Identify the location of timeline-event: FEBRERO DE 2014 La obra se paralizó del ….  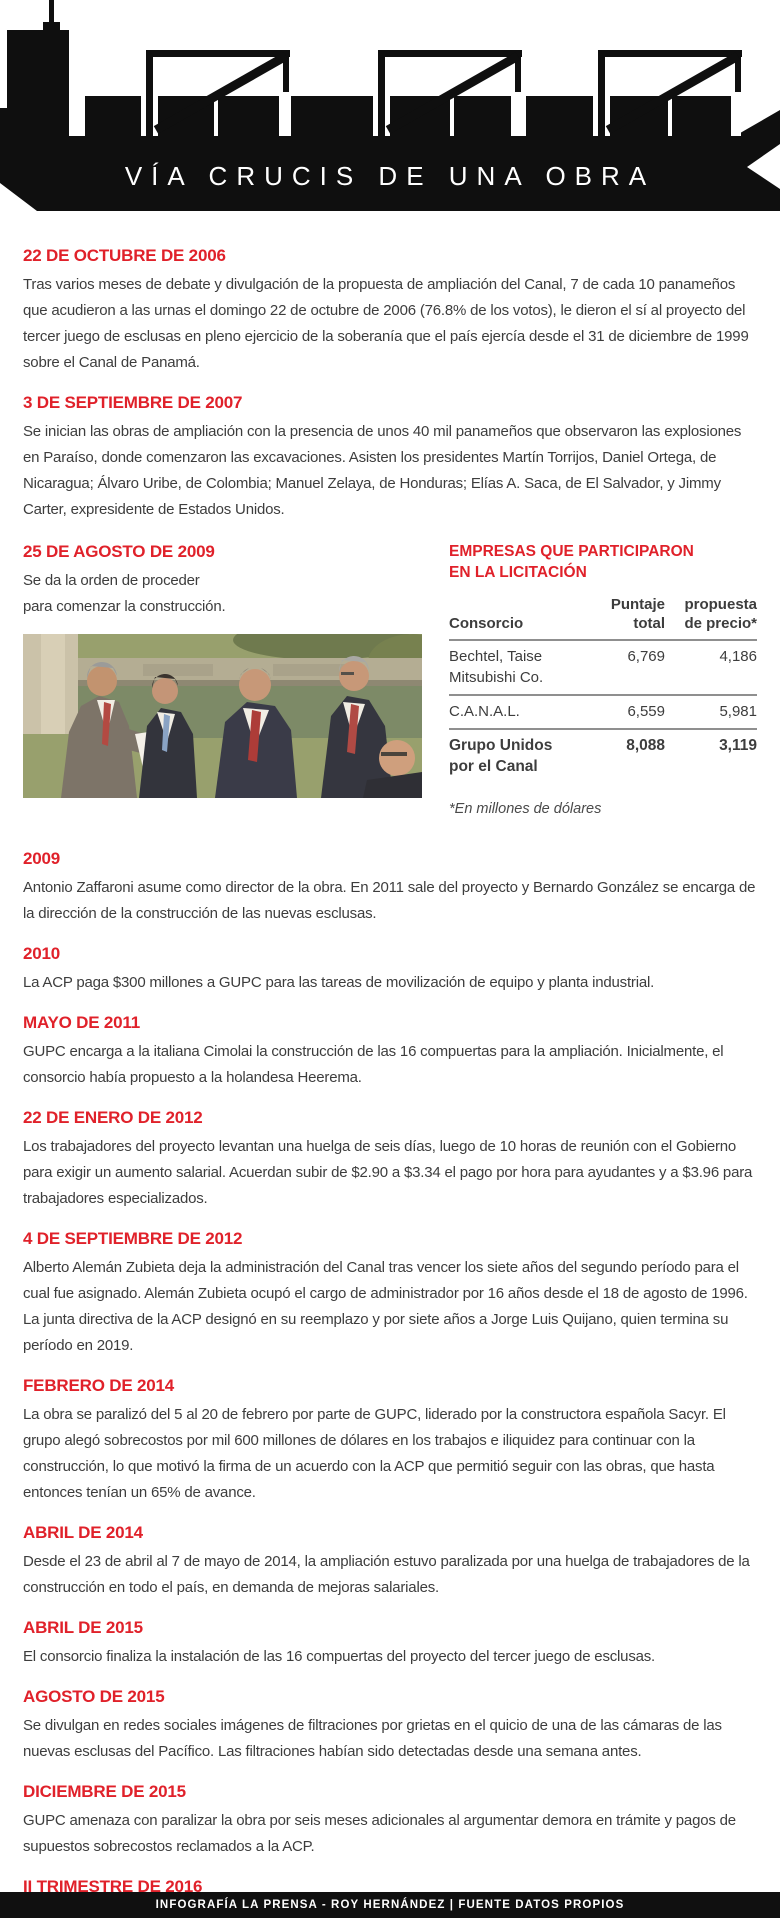
(390, 1440).